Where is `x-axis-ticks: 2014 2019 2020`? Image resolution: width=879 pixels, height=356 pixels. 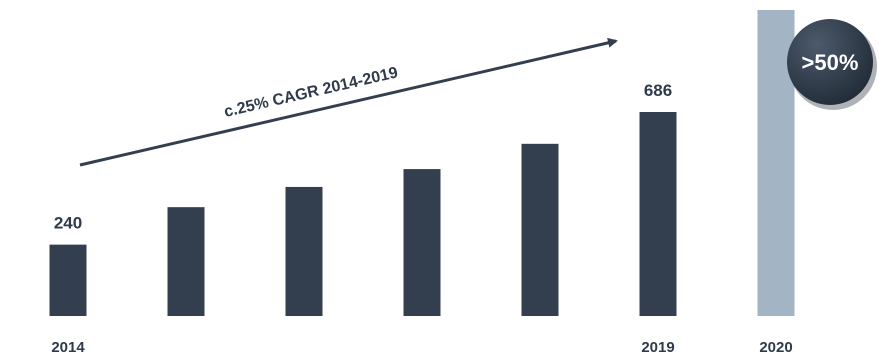
x-axis-ticks: 2014 2019 2020 is located at coordinates (421, 347).